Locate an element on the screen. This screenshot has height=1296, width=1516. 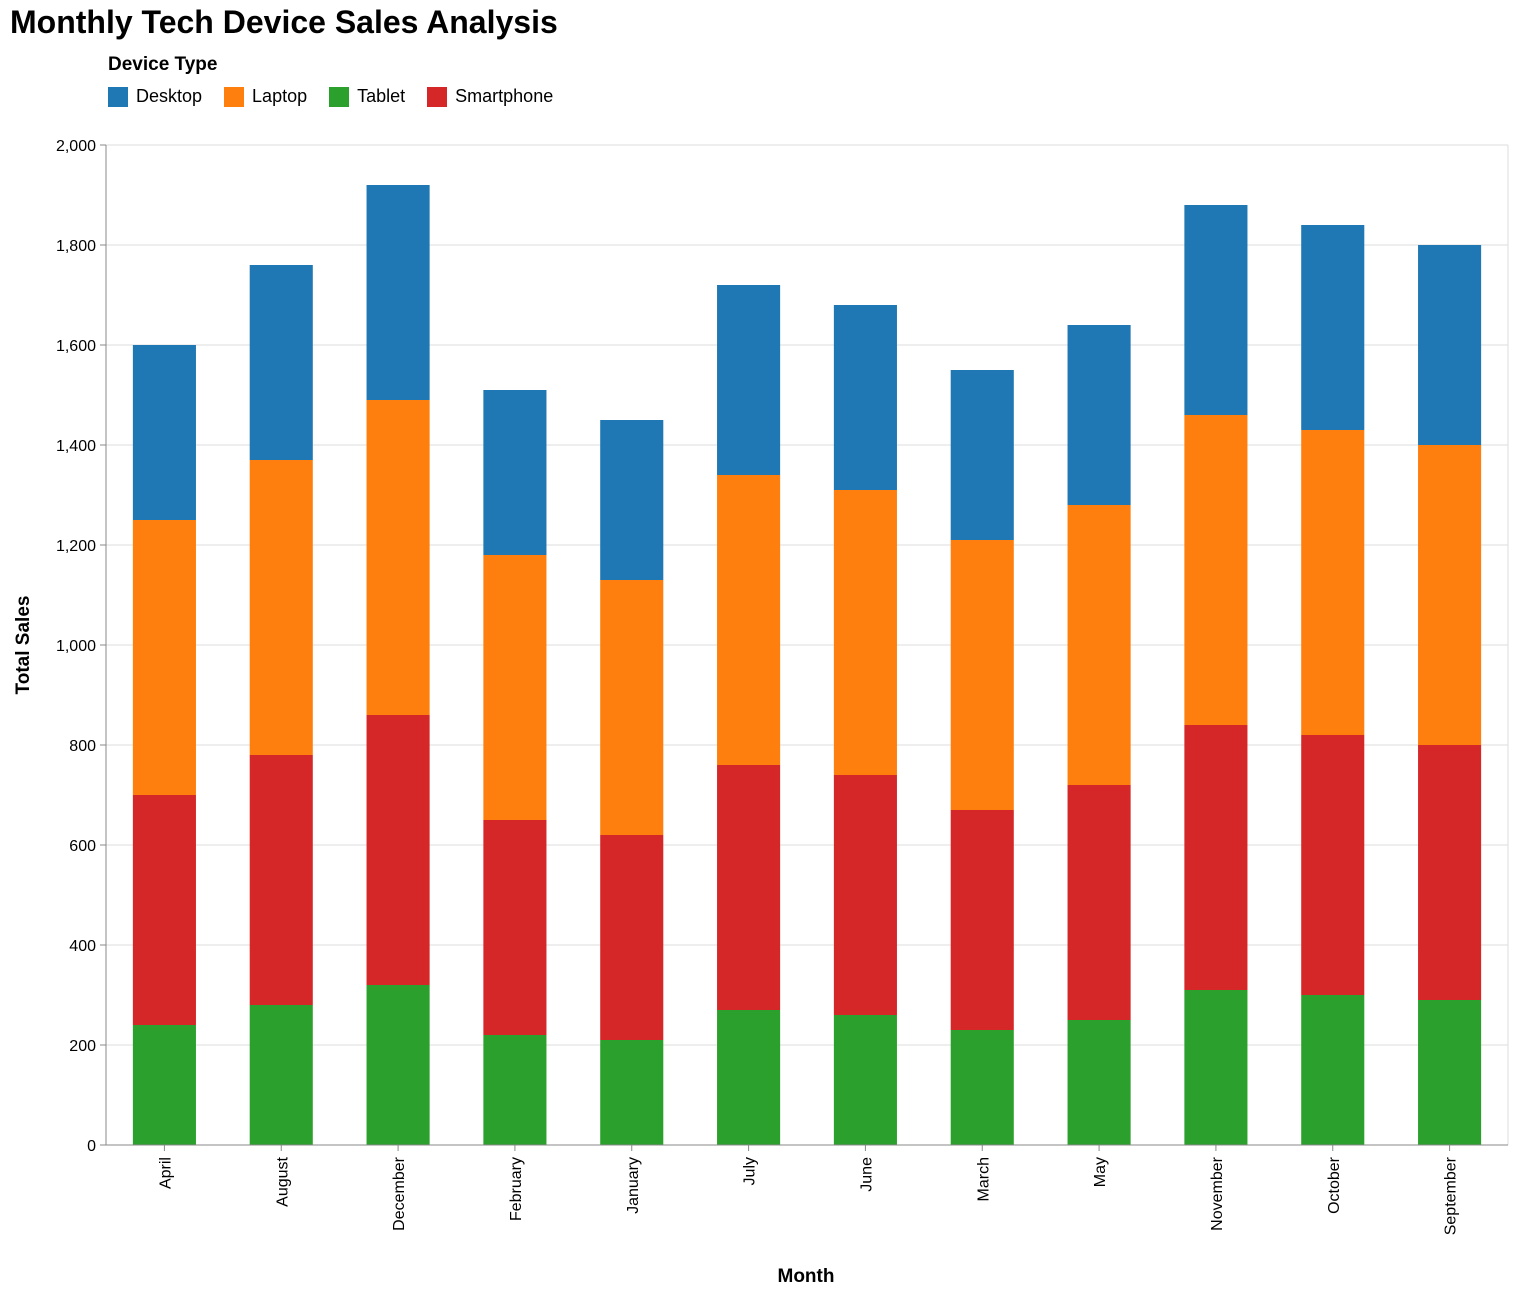
x-tick-label: April is located at coordinates (165, 1173).